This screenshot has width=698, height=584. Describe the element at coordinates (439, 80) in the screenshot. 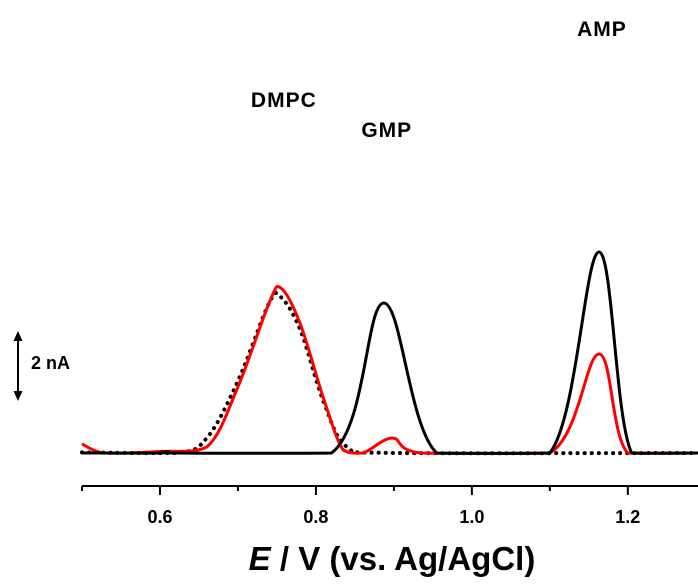

I see `peak-labels: DMPC GMP AMP` at that location.